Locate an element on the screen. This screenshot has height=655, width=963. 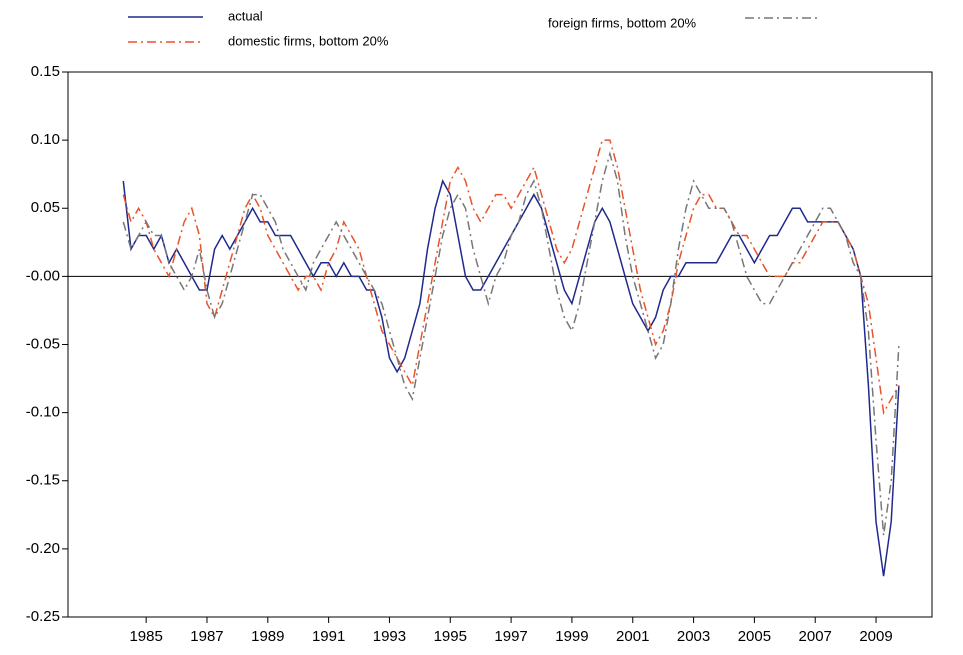
x-tick-label: 2007 is located at coordinates (815, 636).